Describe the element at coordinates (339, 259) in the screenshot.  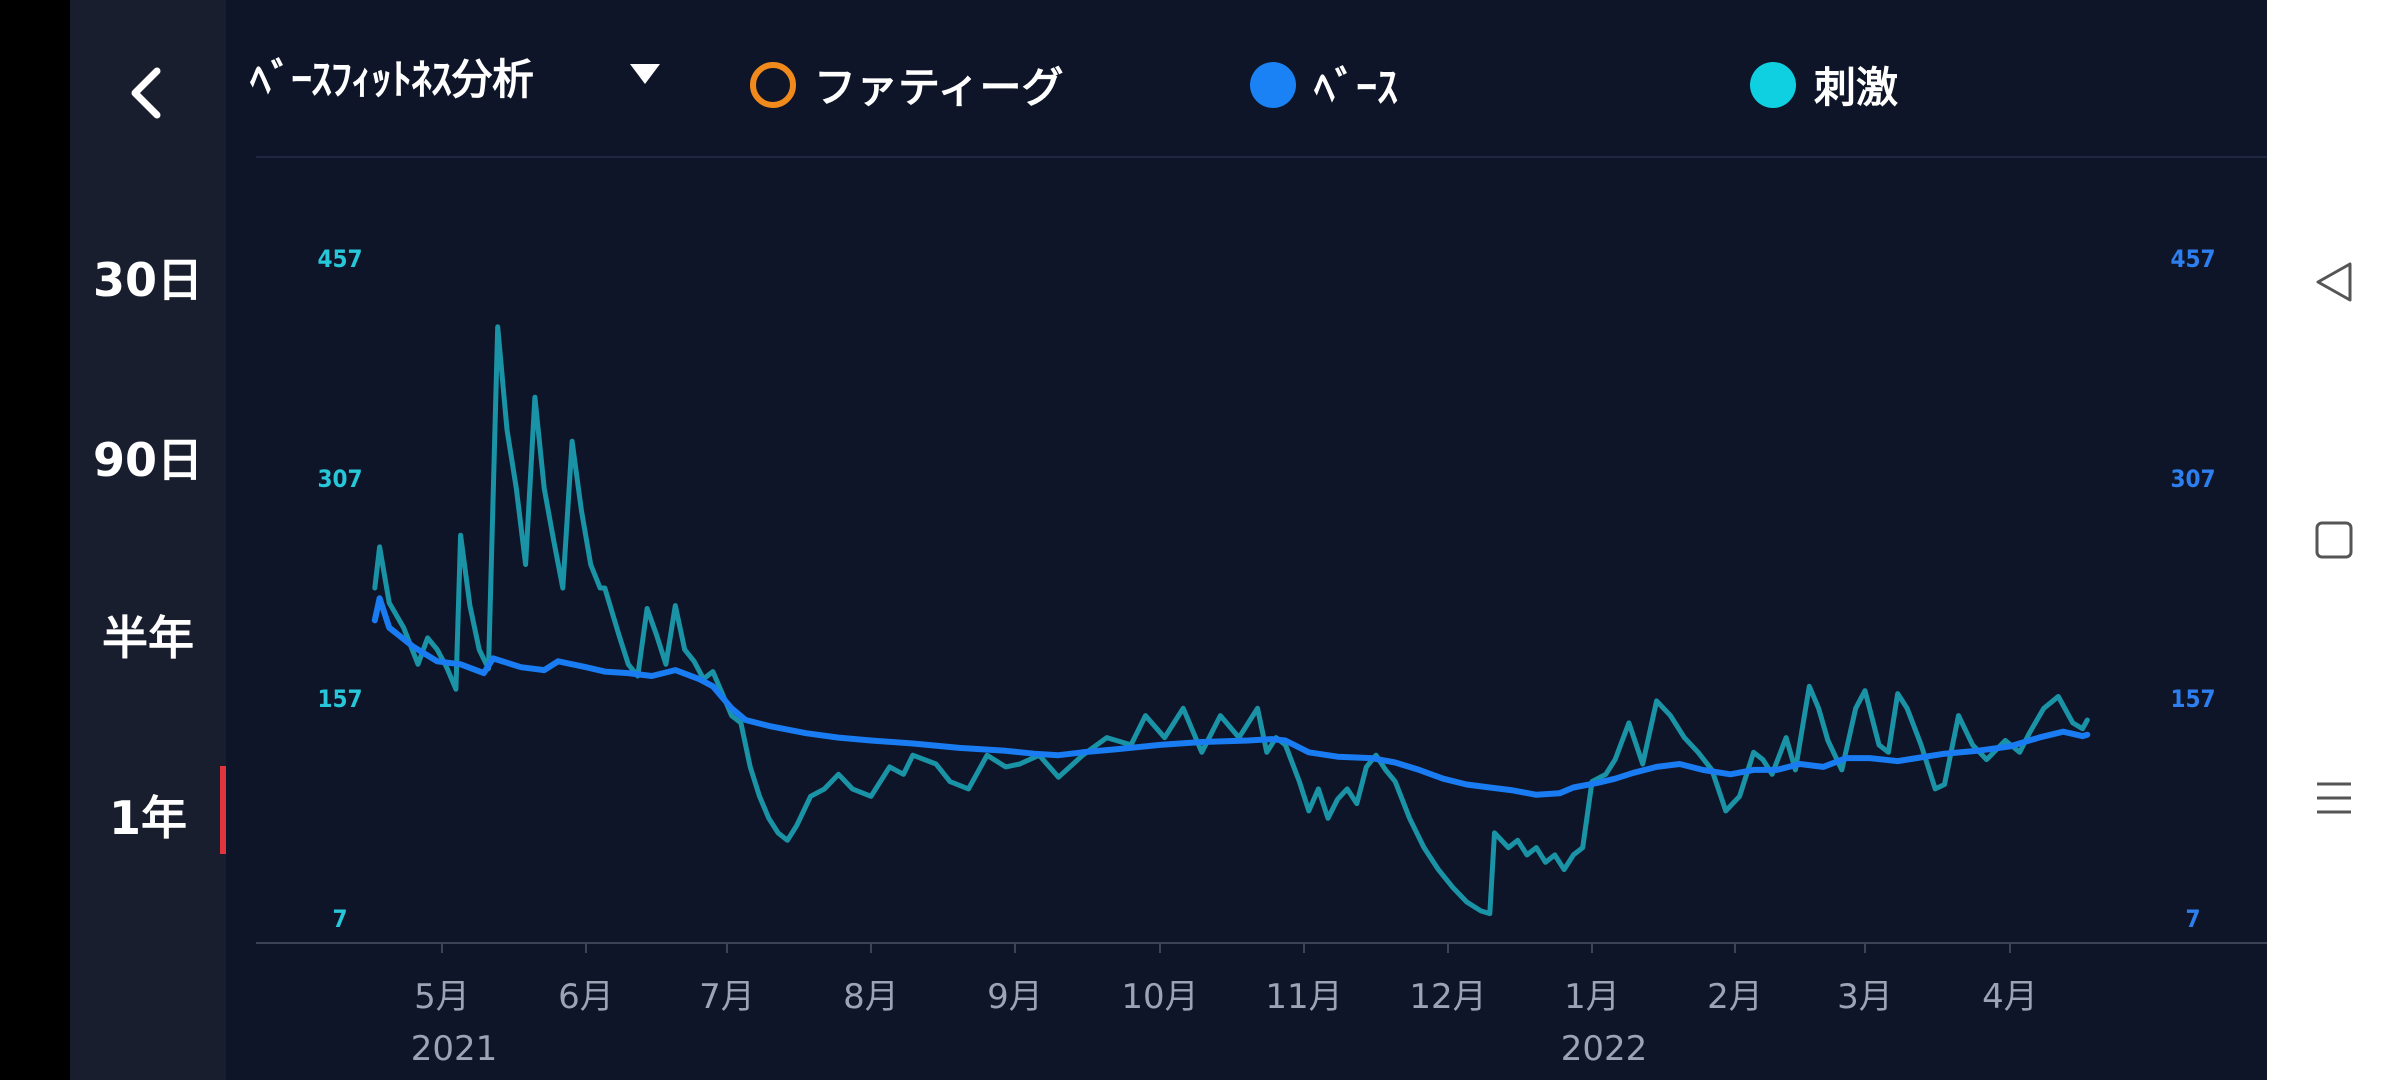
I see `left-y-tick-label: 457` at that location.